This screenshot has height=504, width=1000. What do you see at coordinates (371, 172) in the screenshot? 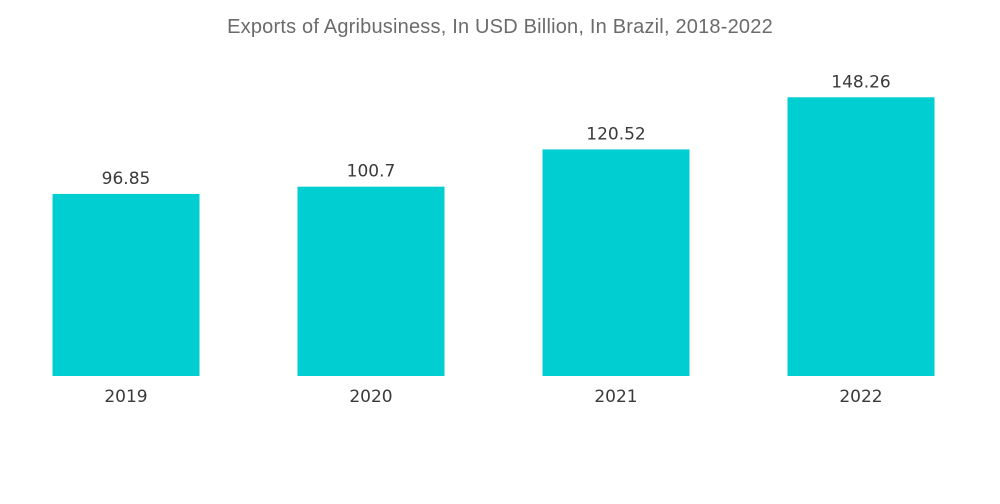
I see `value-label-2020: 100.7` at bounding box center [371, 172].